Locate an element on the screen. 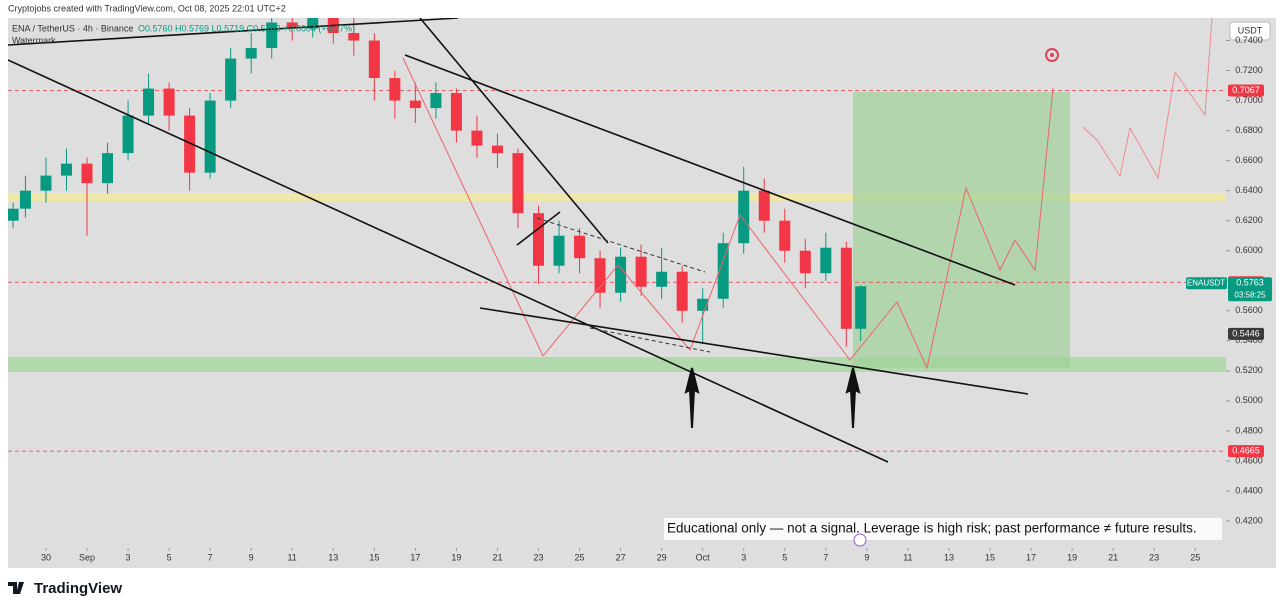  x-tick-label: 29 is located at coordinates (662, 557).